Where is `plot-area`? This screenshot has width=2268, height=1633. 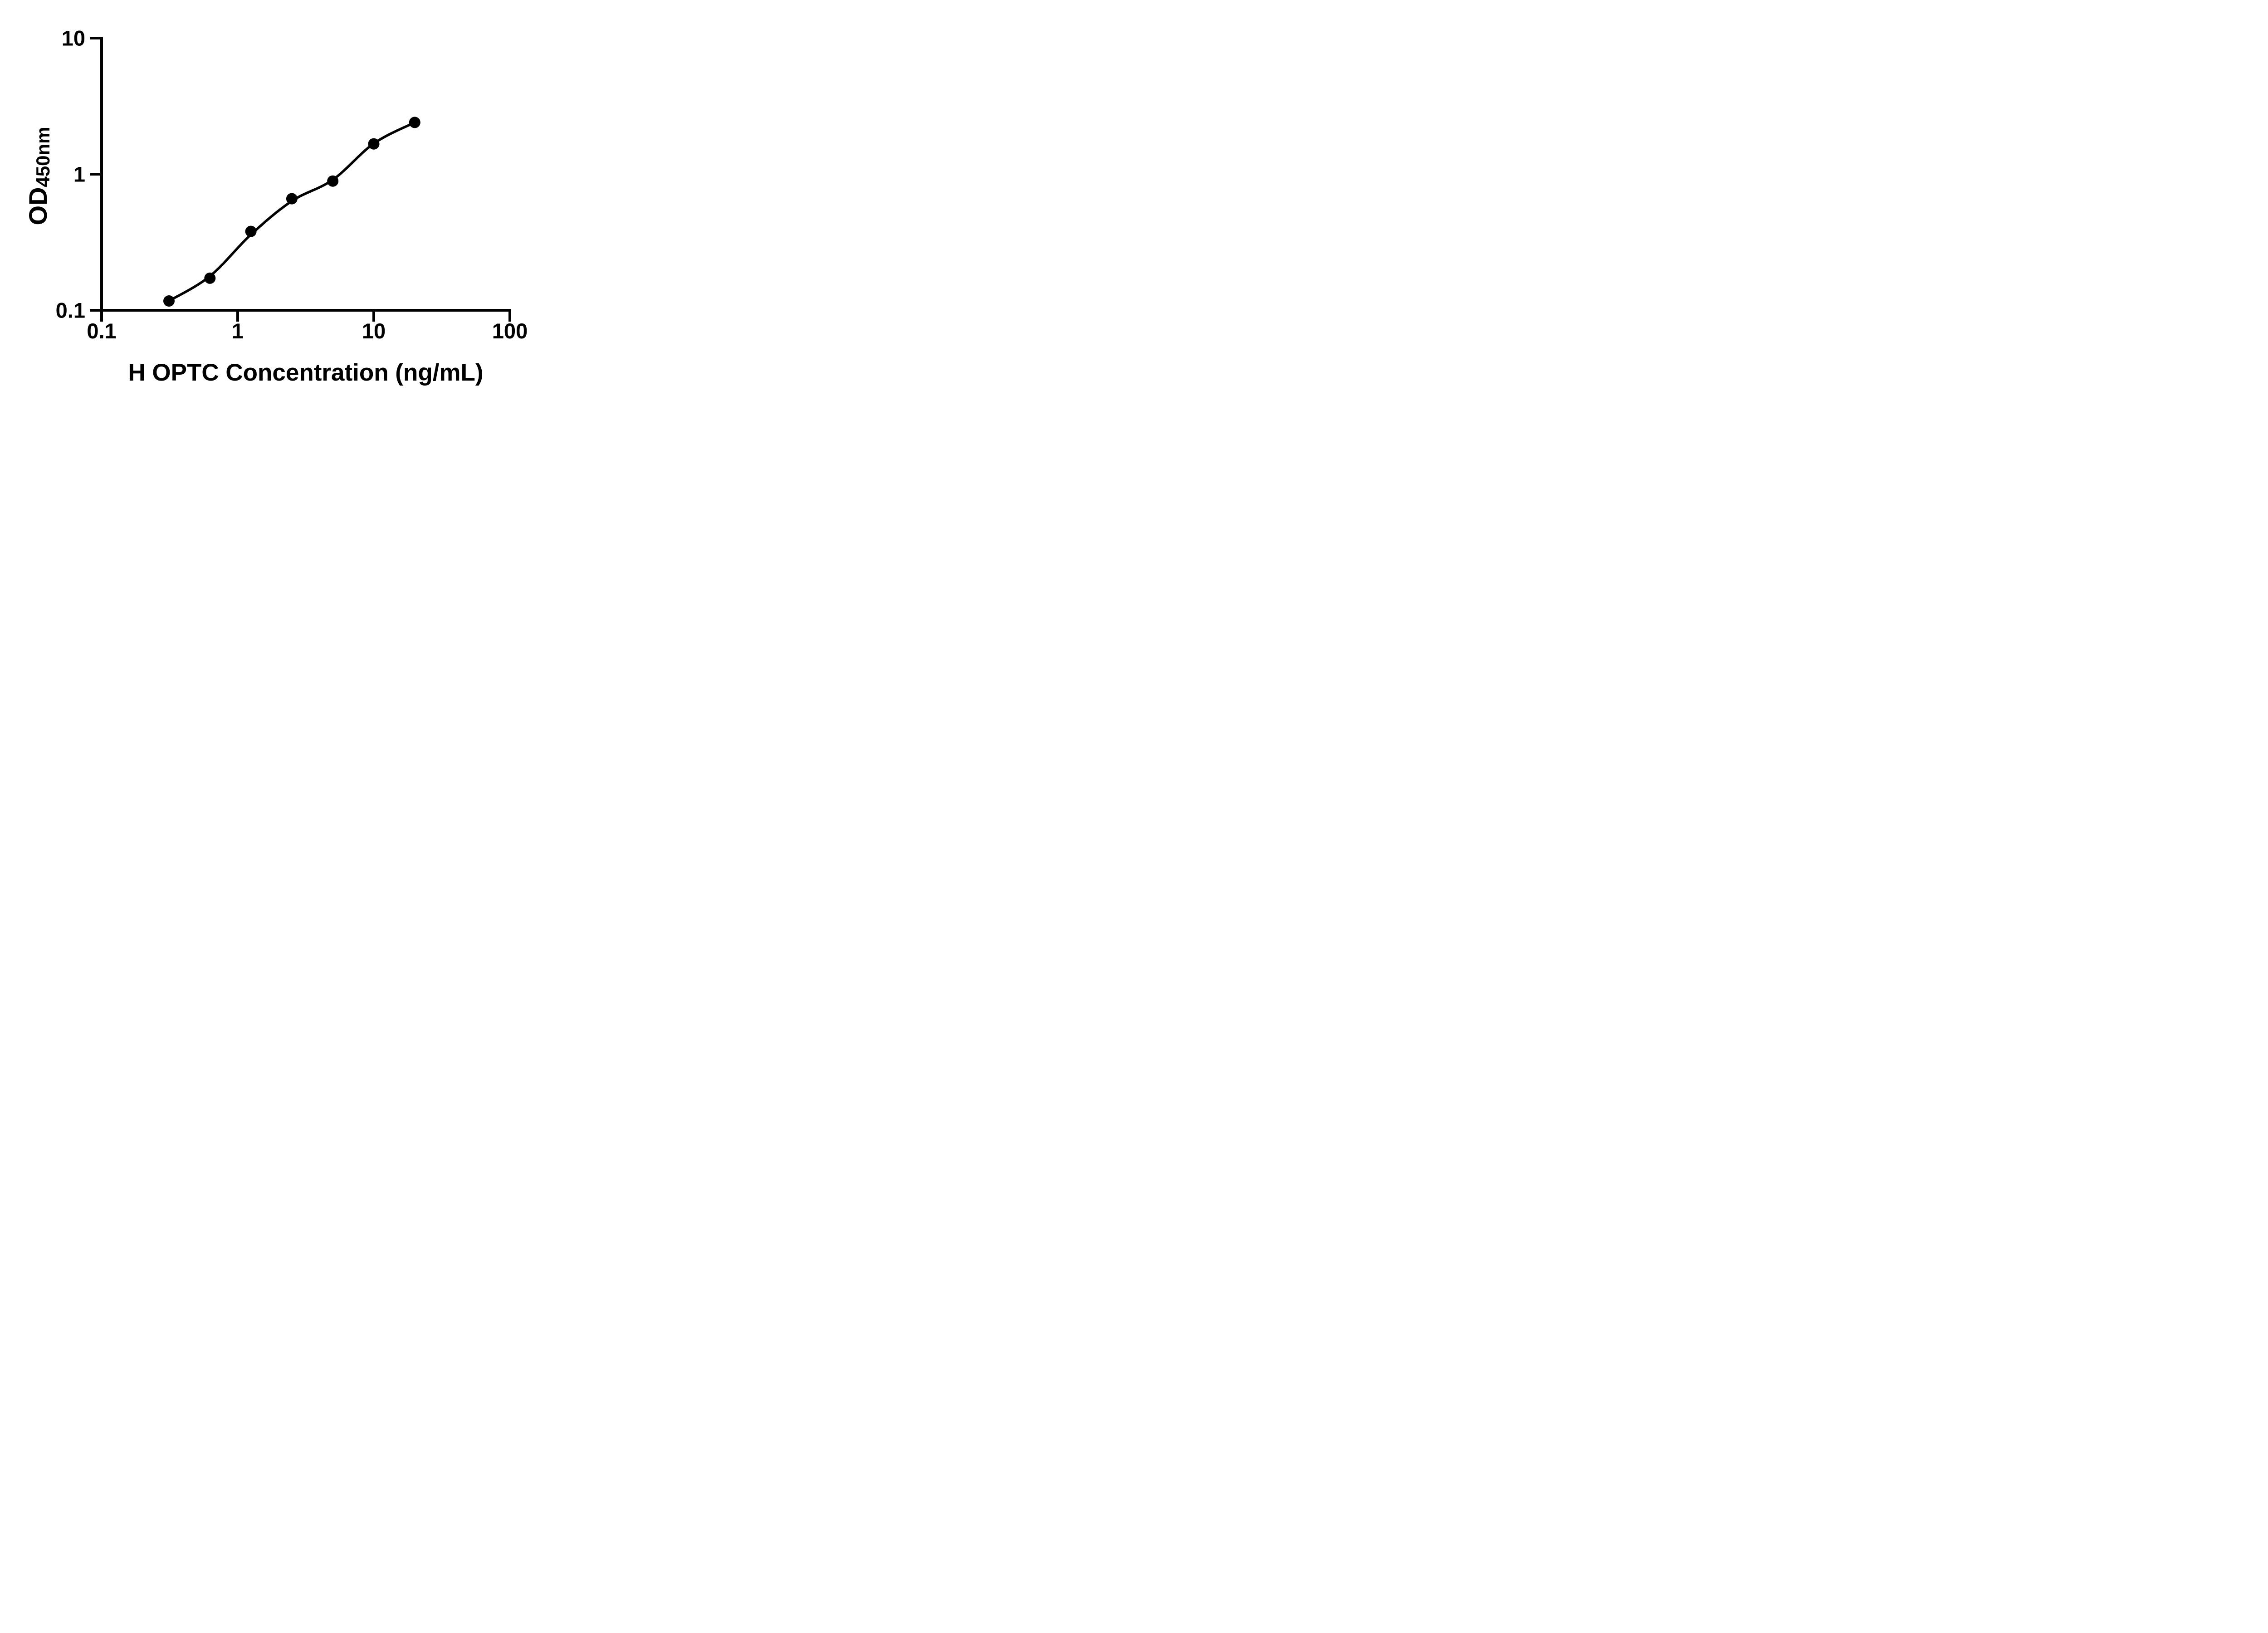
plot-area is located at coordinates (300, 179).